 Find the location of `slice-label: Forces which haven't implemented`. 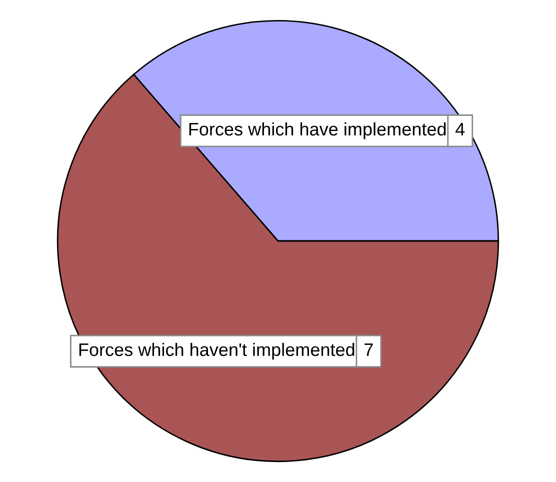

slice-label: Forces which haven't implemented is located at coordinates (216, 351).